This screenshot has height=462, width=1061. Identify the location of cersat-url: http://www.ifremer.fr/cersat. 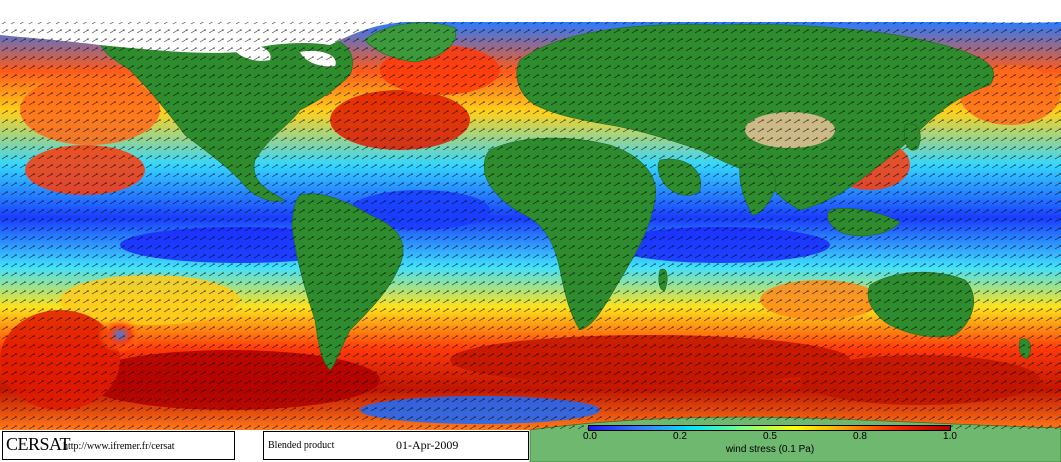
(119, 446).